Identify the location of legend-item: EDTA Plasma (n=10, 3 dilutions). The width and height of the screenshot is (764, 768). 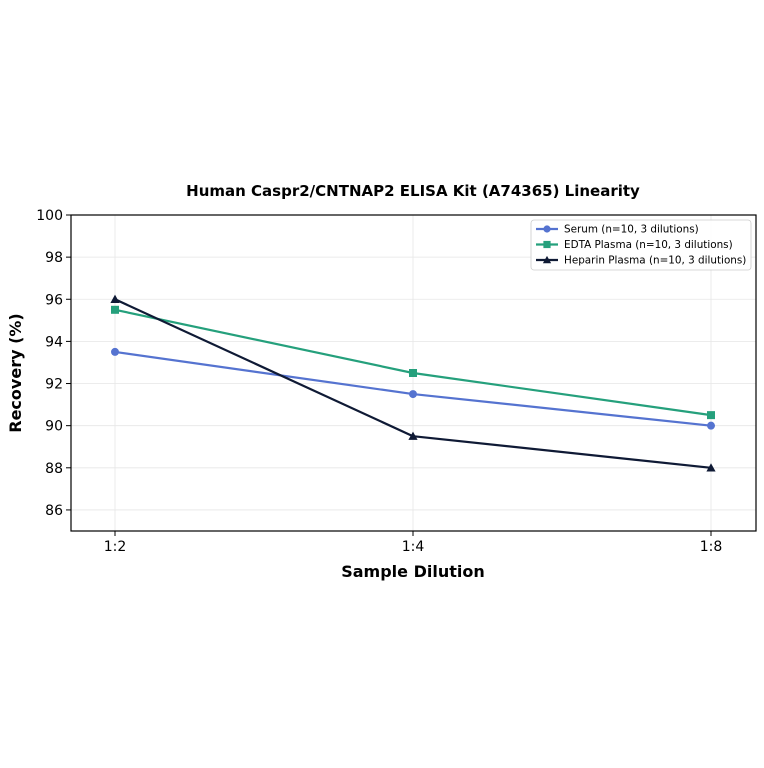
(634, 245).